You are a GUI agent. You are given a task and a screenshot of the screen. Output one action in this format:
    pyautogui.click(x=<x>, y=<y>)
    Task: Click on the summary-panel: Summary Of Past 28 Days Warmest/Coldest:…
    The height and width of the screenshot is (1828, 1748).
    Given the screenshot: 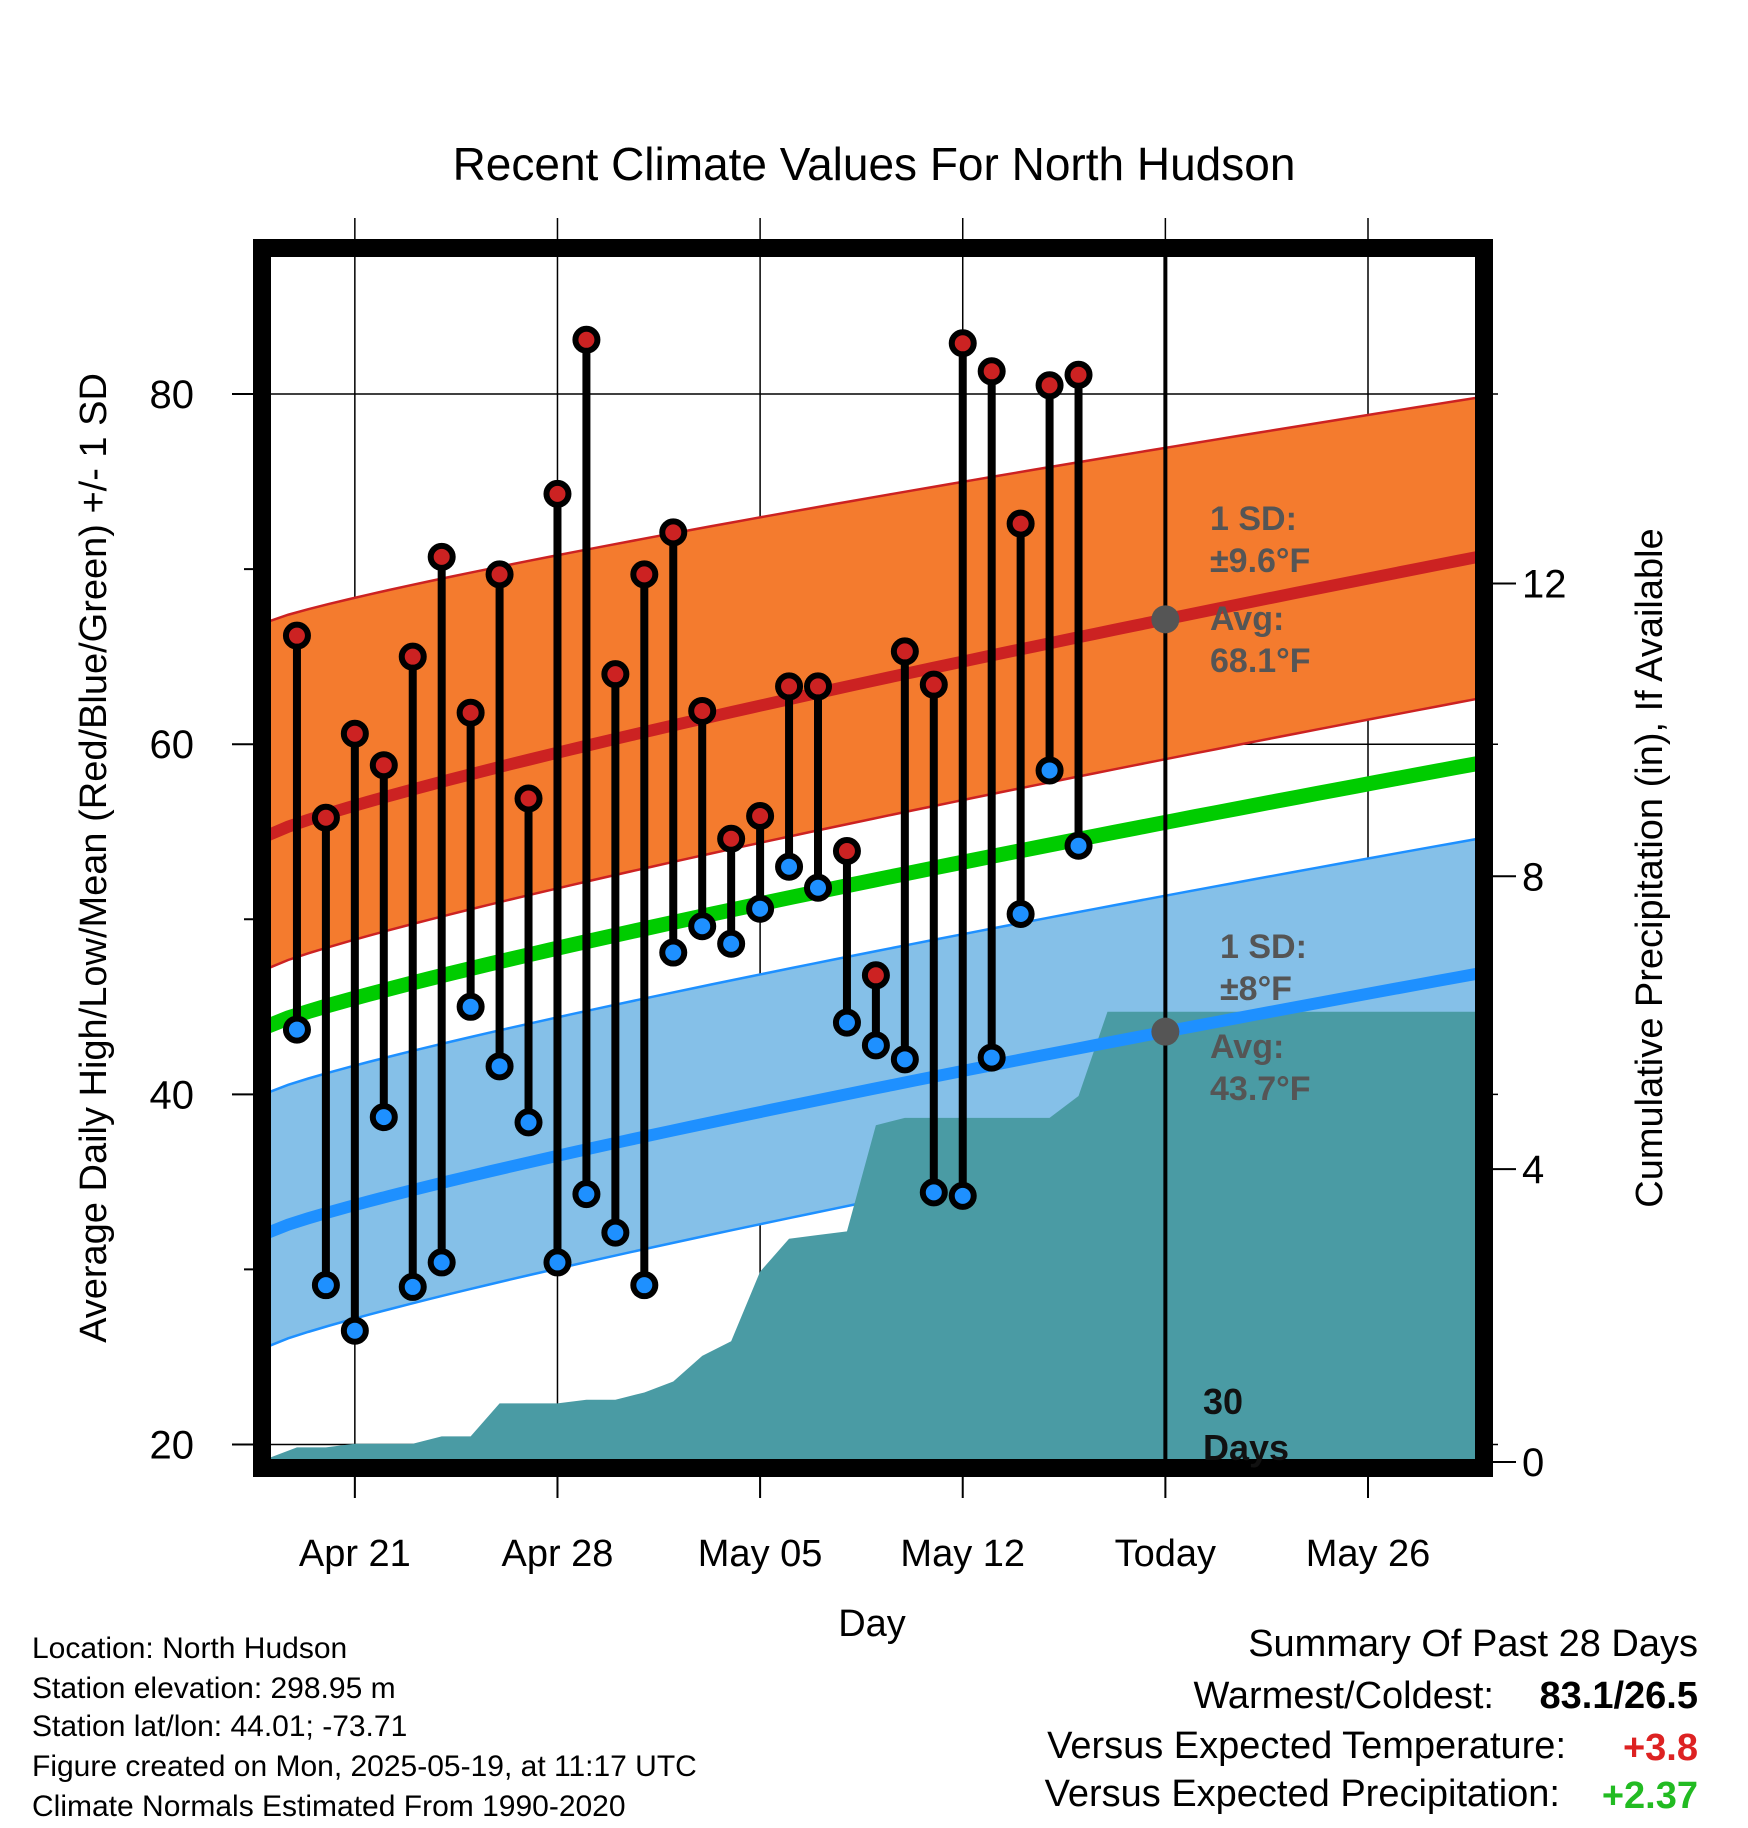 What is the action you would take?
    pyautogui.click(x=1371, y=1720)
    